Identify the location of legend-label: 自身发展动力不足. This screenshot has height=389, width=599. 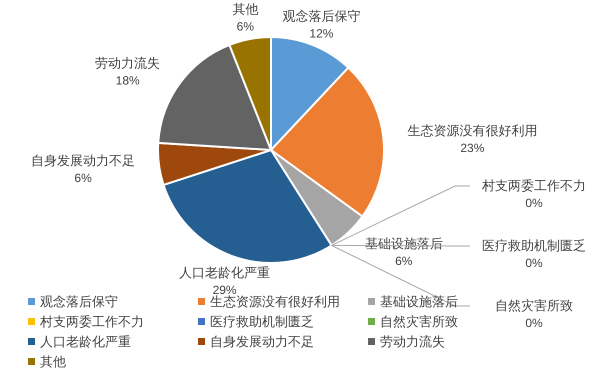
(262, 341).